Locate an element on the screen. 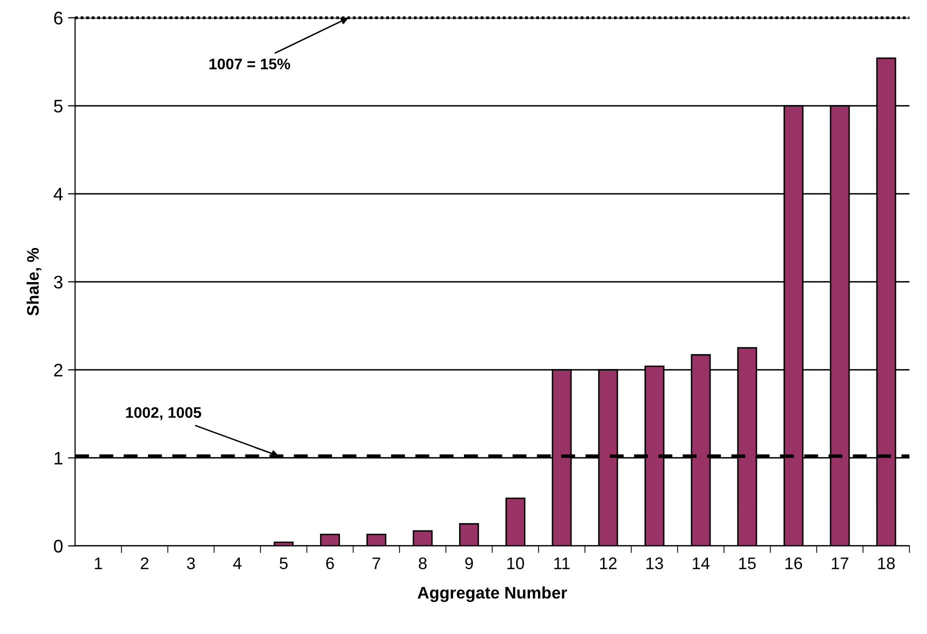 Image resolution: width=927 pixels, height=634 pixels. y-tick-label: 5 is located at coordinates (58, 106).